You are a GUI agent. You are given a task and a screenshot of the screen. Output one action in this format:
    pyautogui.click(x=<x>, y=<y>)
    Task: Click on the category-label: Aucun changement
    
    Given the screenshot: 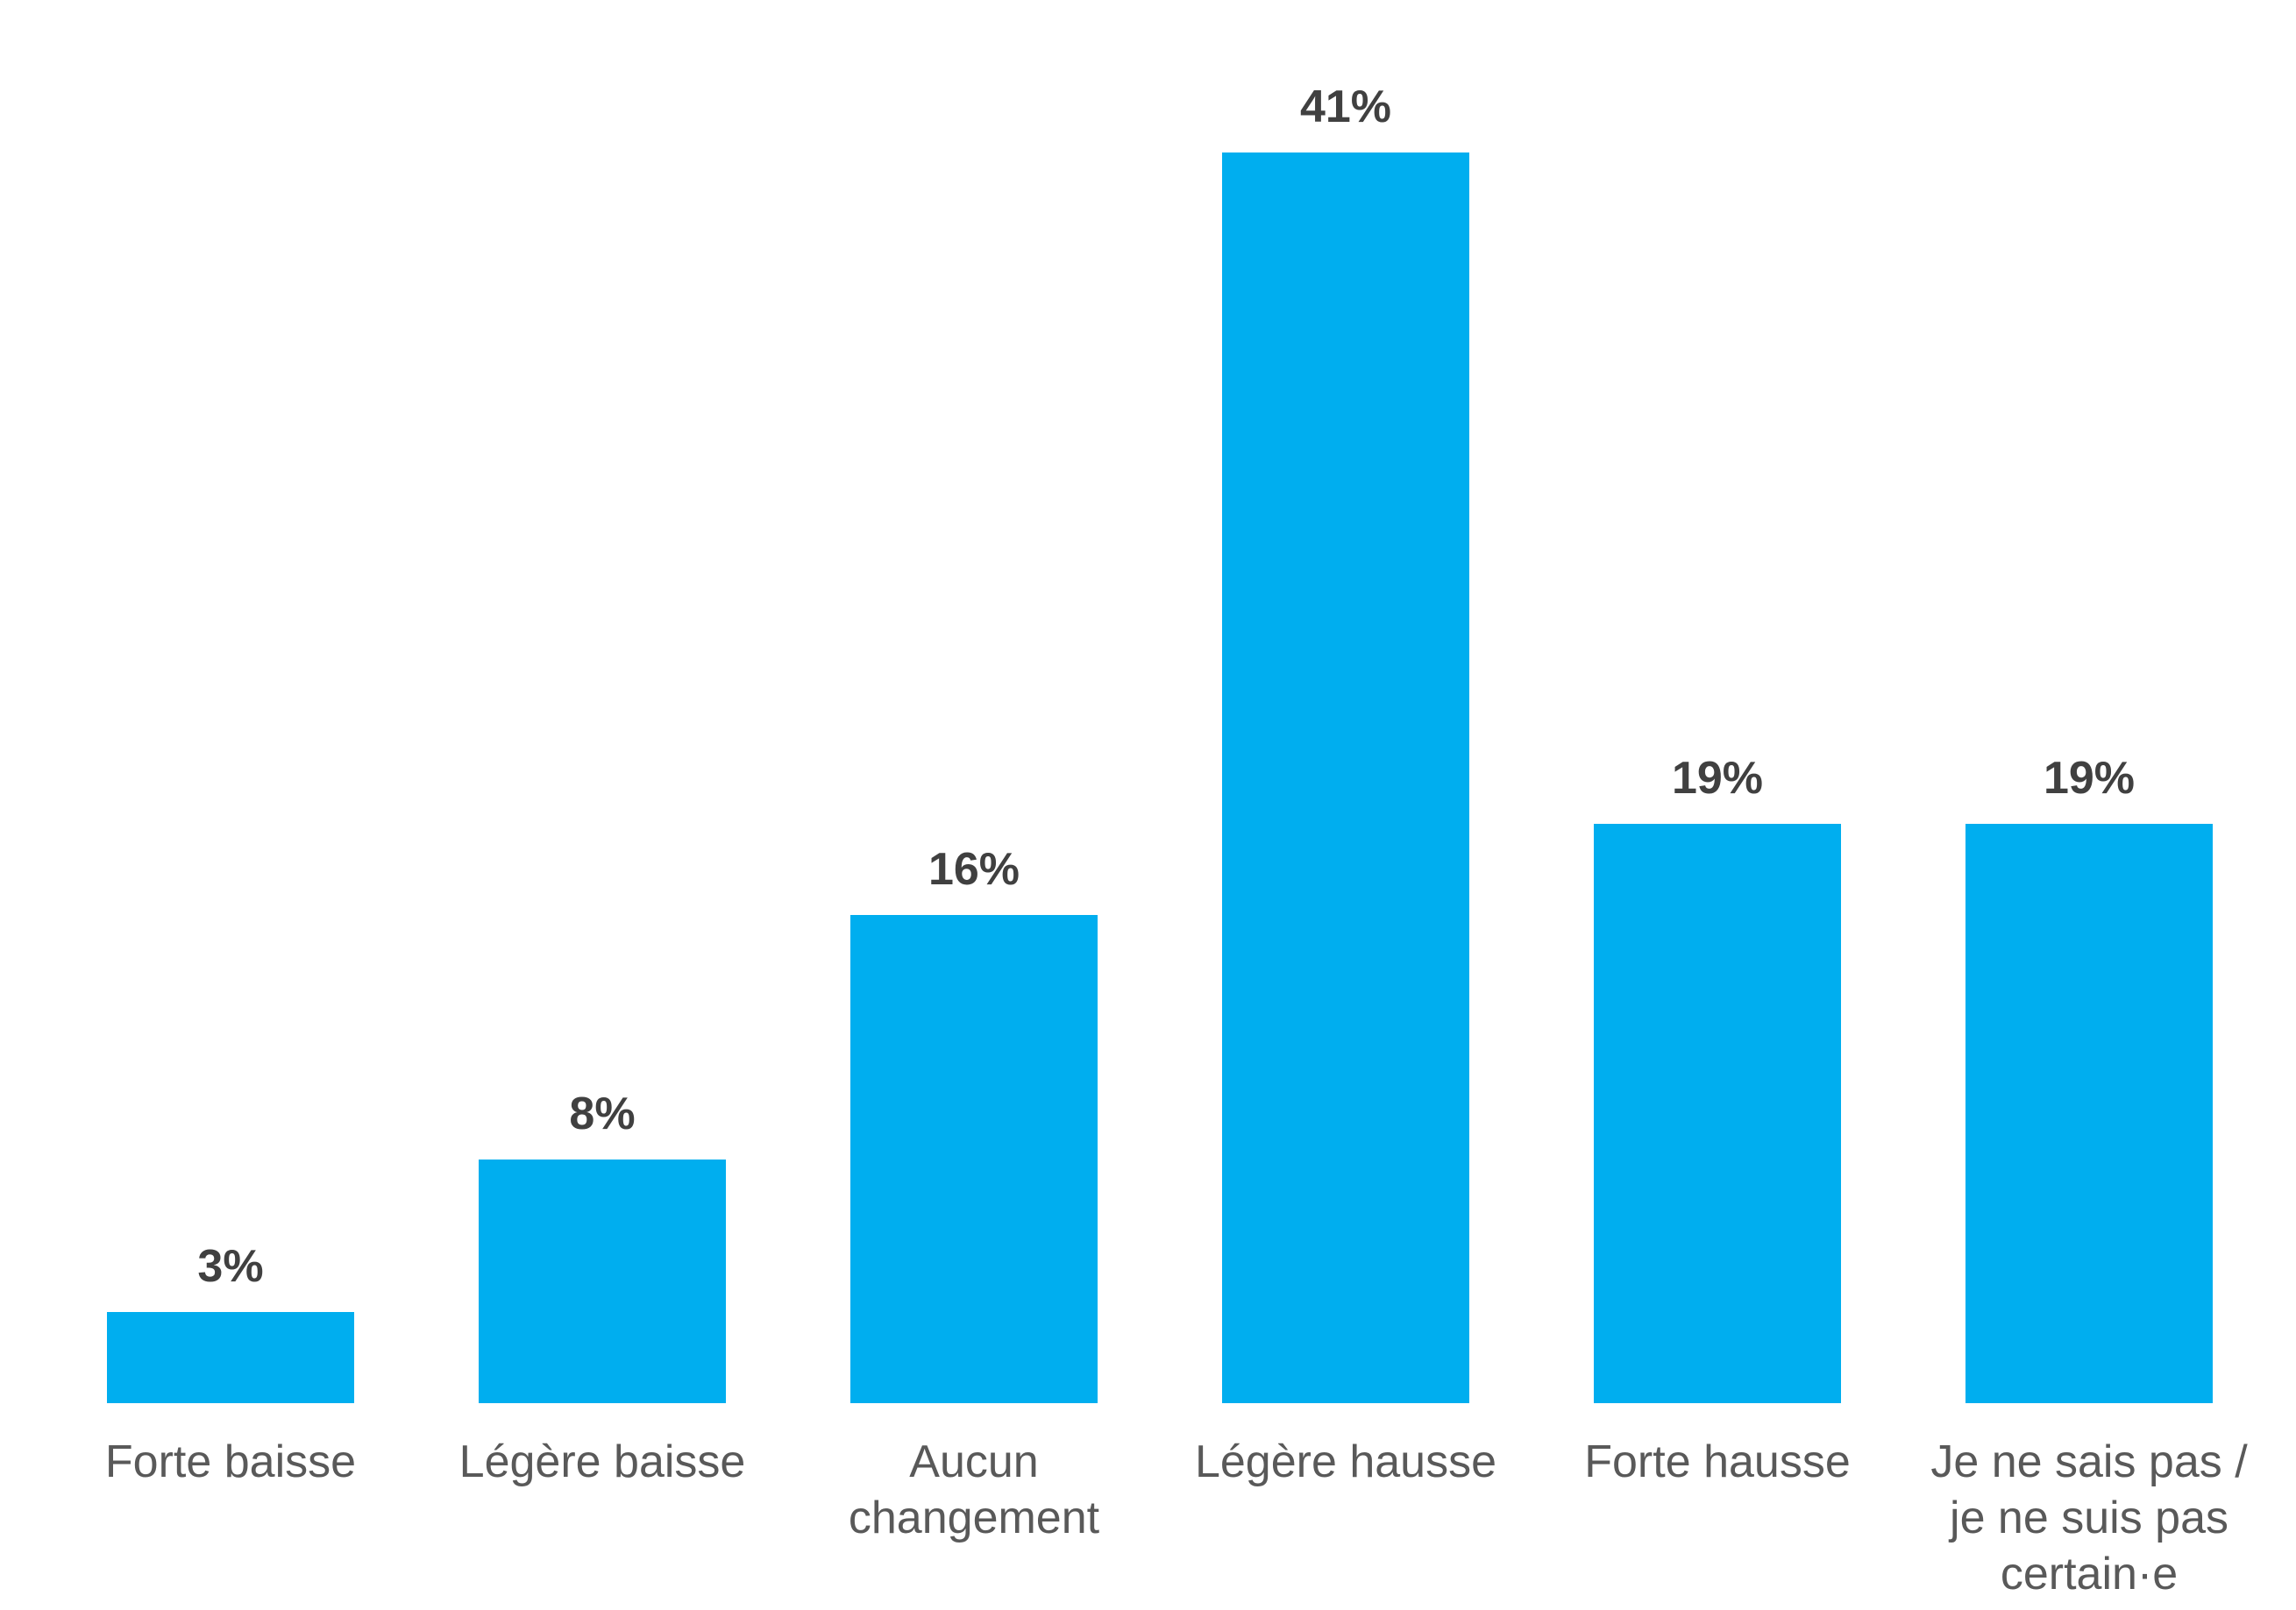 What is the action you would take?
    pyautogui.click(x=974, y=1489)
    